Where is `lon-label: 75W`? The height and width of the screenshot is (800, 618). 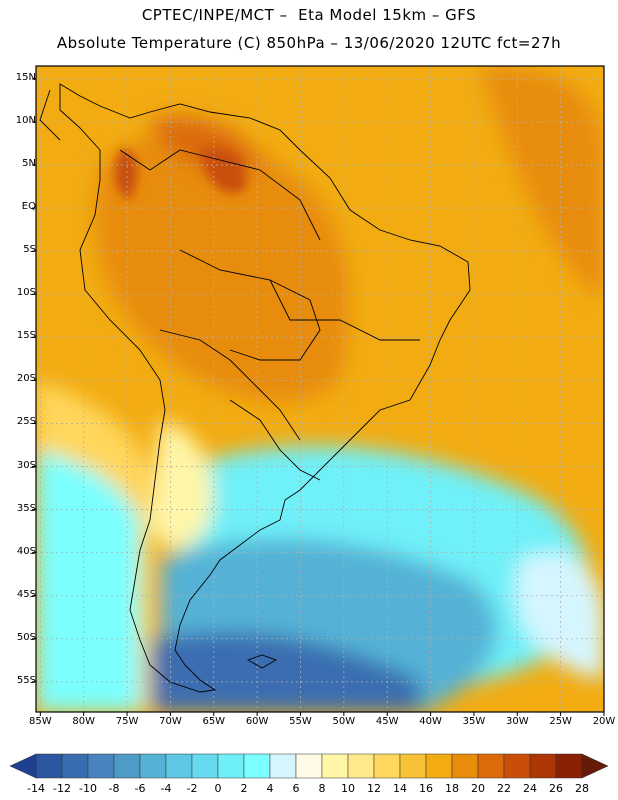
lon-label: 75W is located at coordinates (127, 721).